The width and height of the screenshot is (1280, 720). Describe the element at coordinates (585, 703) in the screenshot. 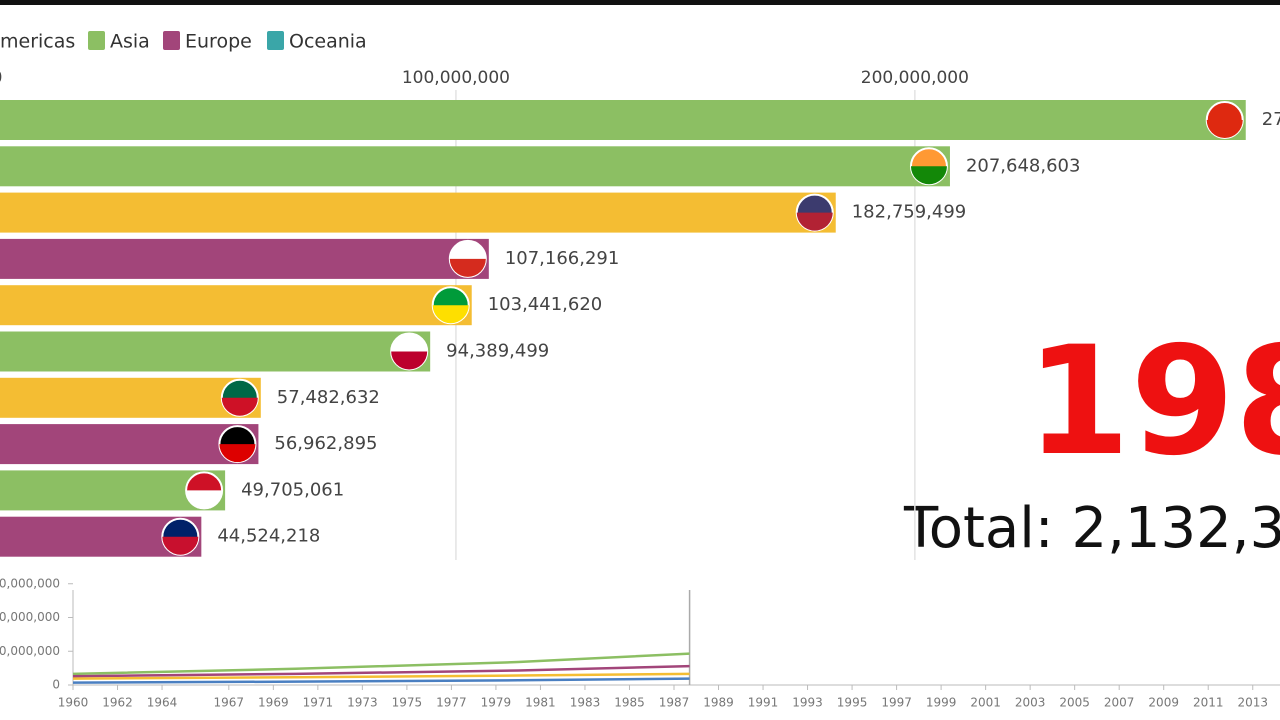

I see `x-tick-label: 1983` at that location.